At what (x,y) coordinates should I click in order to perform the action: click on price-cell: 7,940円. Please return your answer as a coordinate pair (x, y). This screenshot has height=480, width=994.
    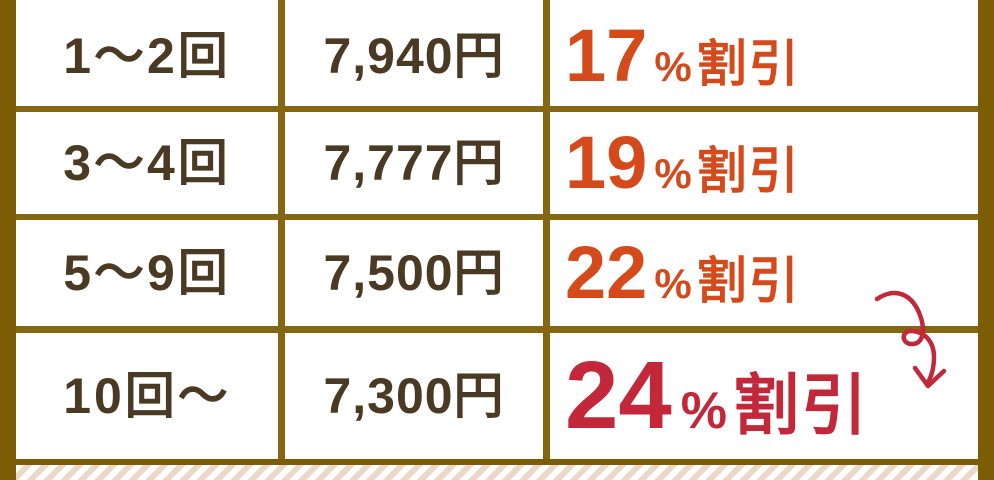
    Looking at the image, I should click on (414, 56).